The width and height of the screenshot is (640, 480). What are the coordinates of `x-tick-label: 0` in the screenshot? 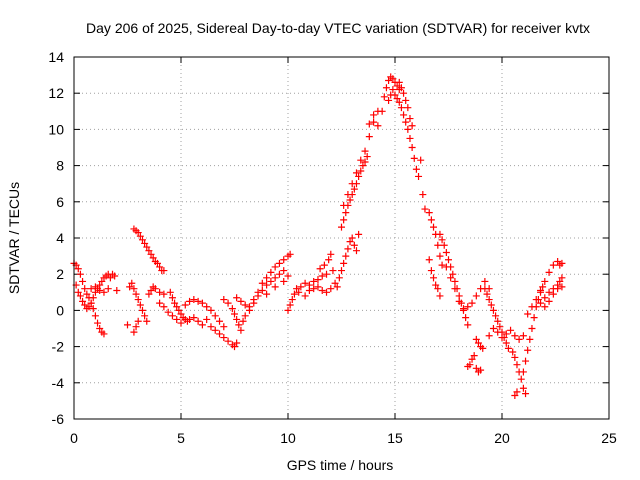 It's located at (74, 438).